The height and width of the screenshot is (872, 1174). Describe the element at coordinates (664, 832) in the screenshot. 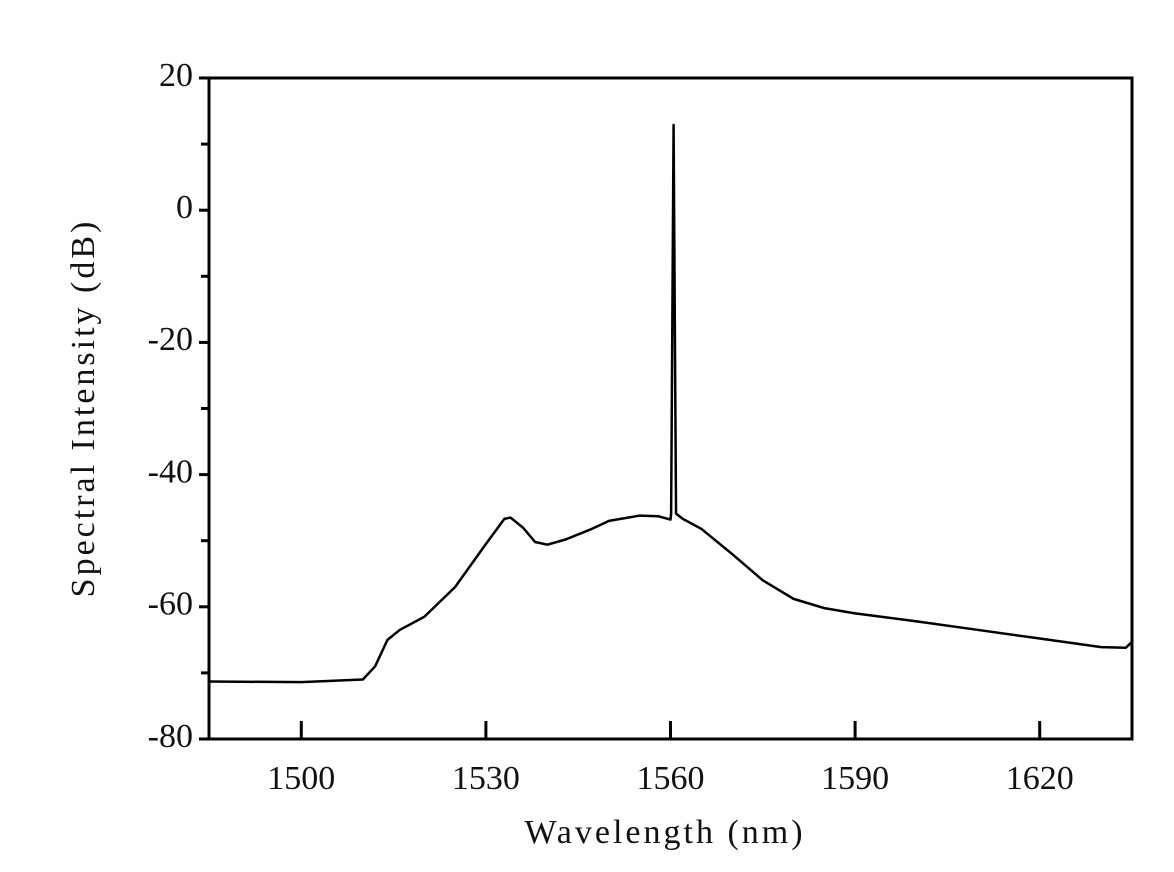

I see `x-axis-label: Wavelength (nm)` at that location.